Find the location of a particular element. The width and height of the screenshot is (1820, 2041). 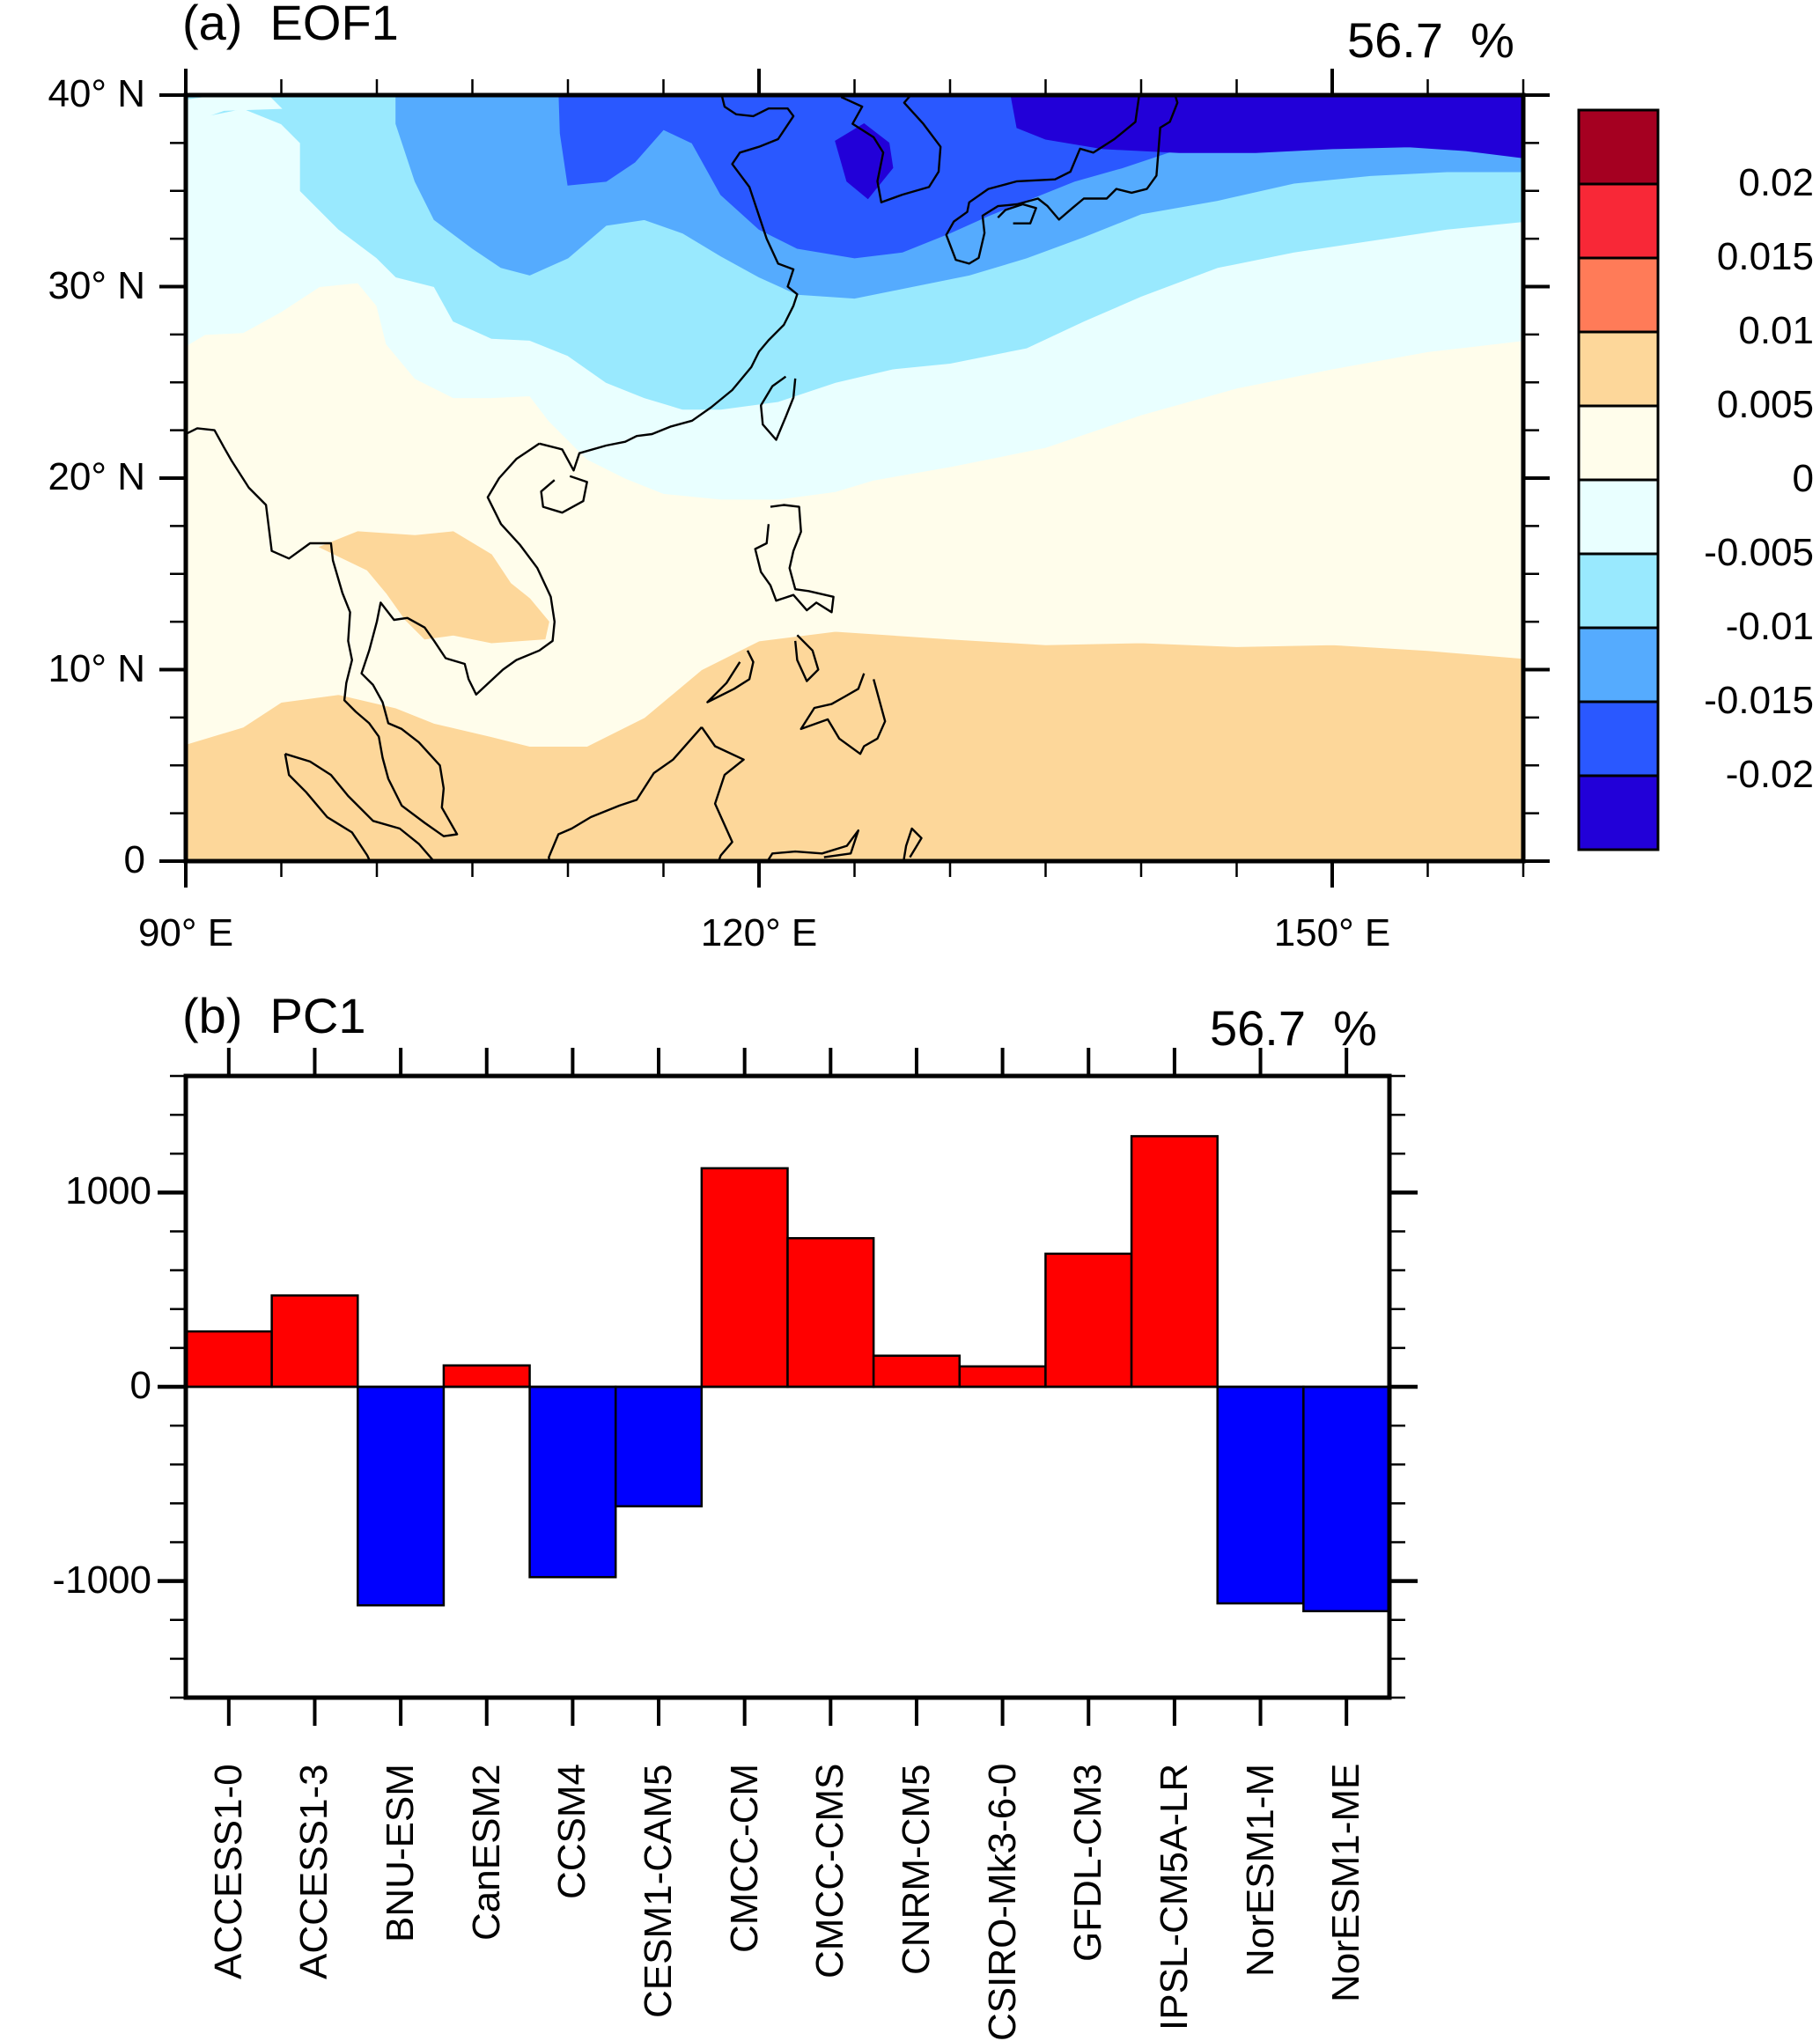

coastline-hainan is located at coordinates (564, 494).